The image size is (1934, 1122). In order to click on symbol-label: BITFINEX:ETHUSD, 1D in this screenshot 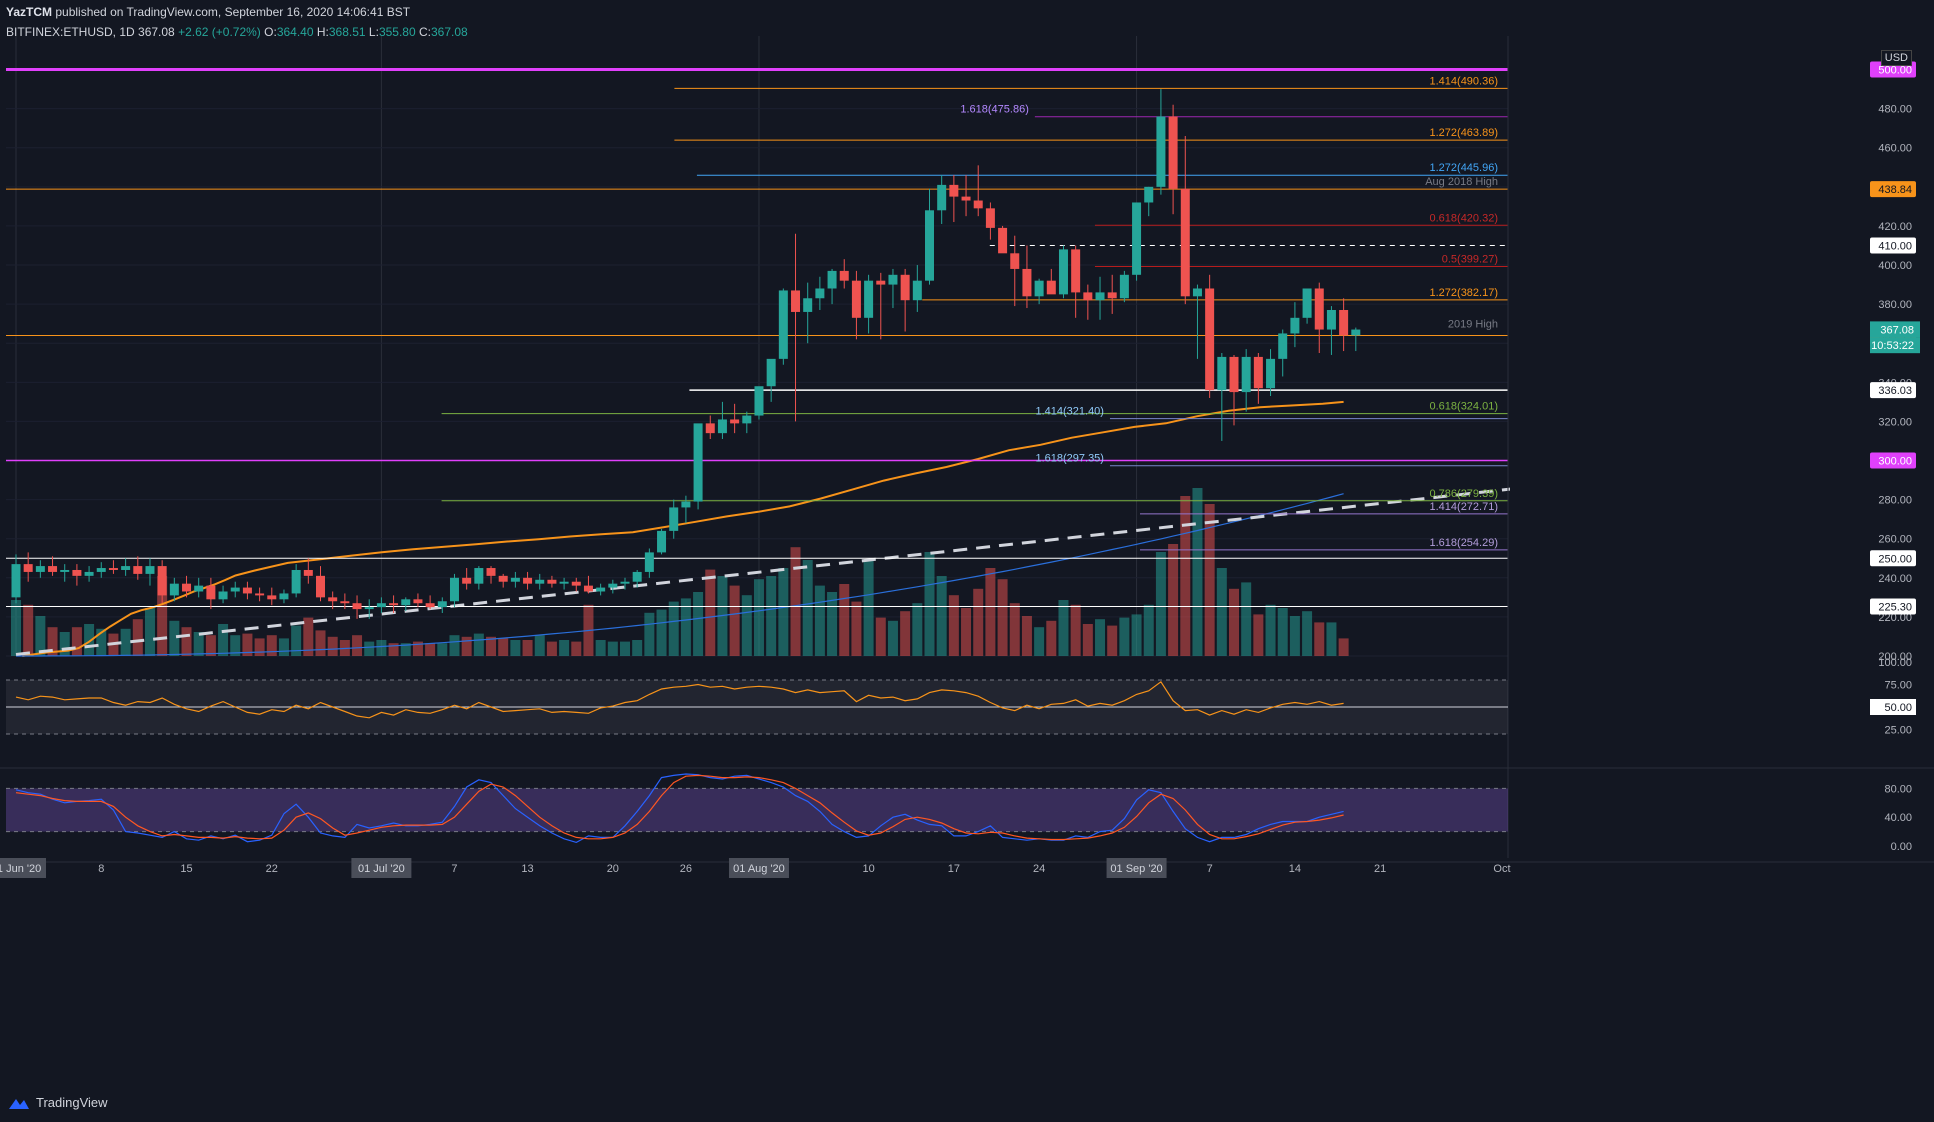, I will do `click(70, 32)`.